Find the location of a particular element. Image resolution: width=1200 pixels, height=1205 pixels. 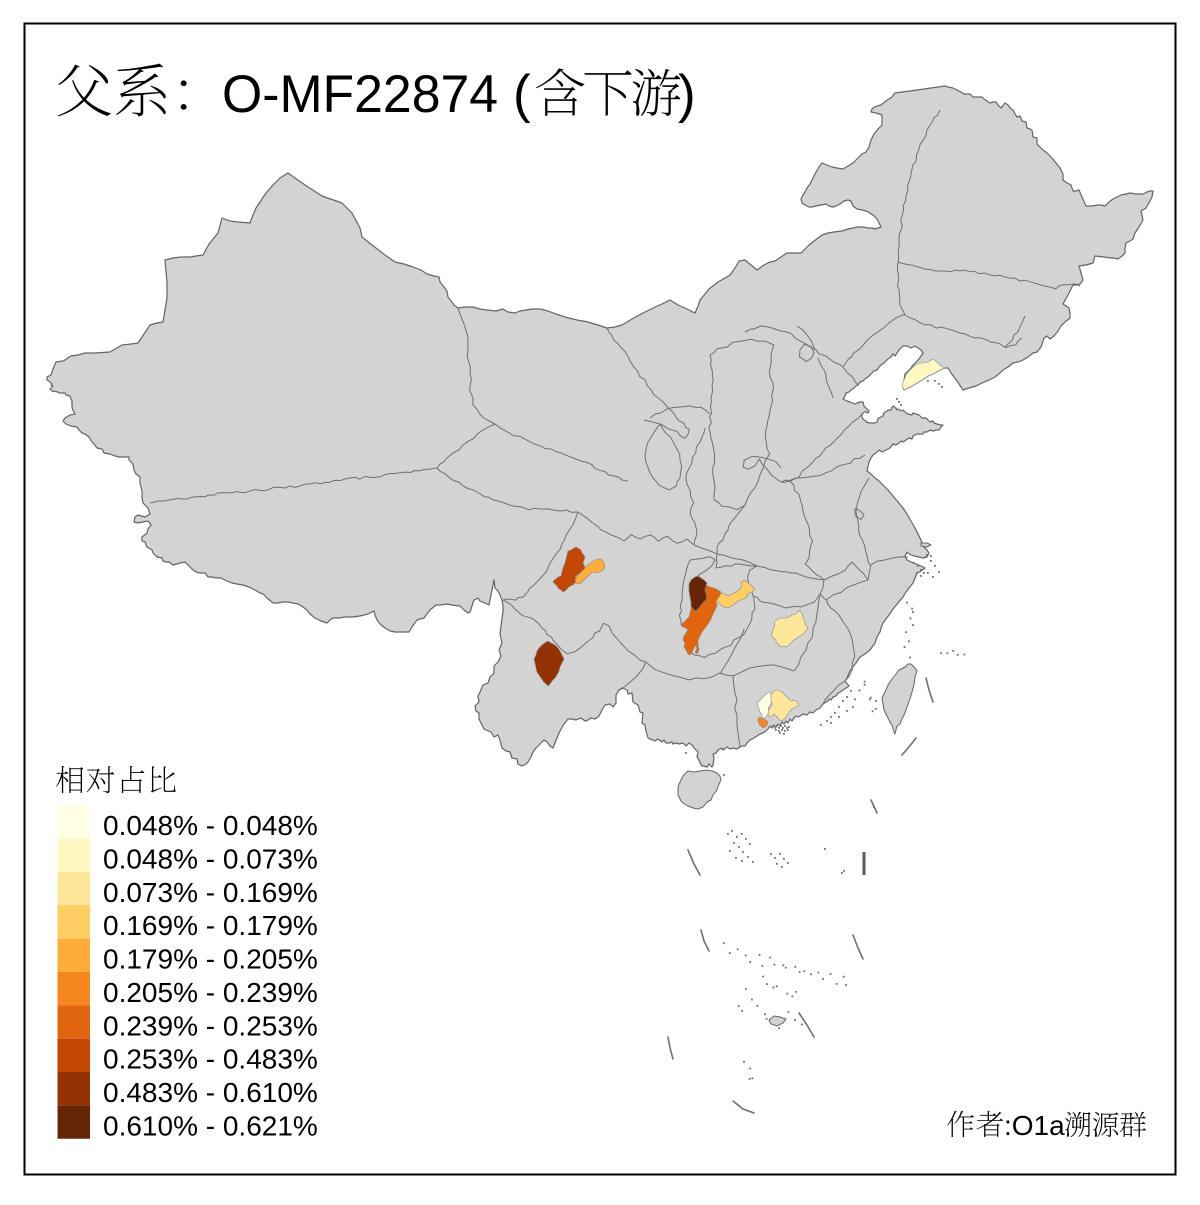

svg-text: 0.169% - 0.179% is located at coordinates (210, 925).